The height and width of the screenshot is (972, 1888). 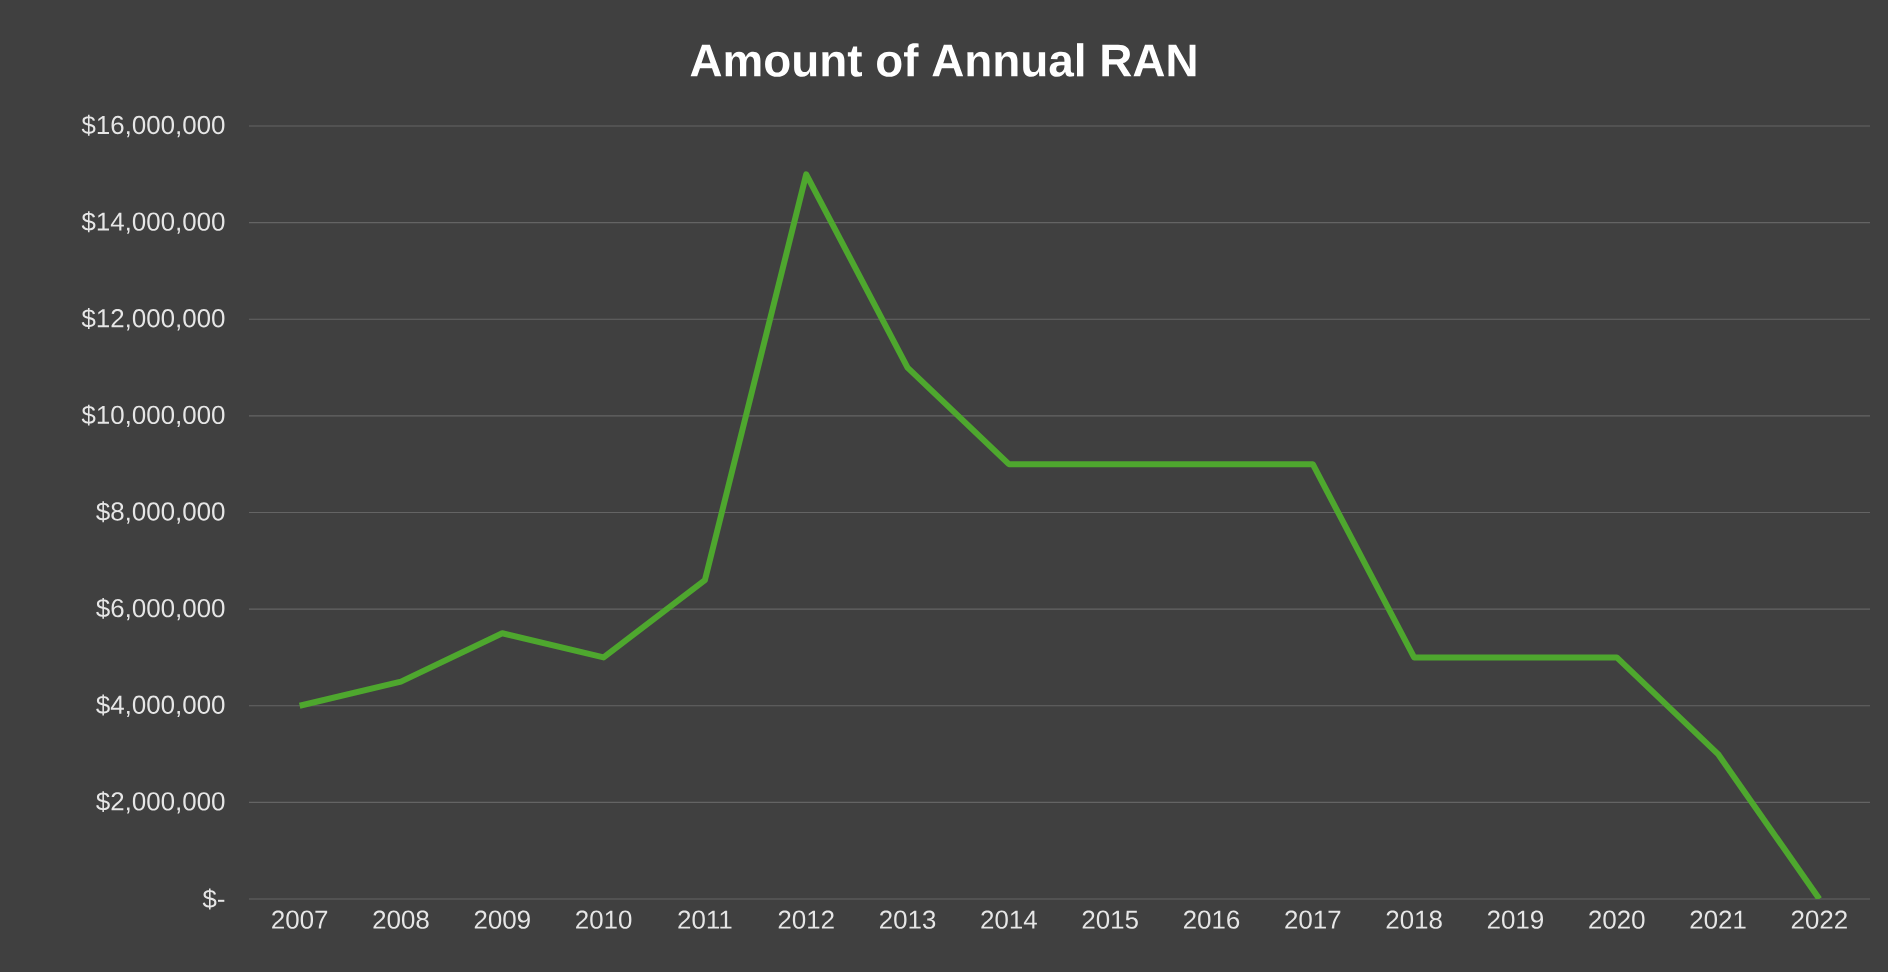 What do you see at coordinates (1313, 919) in the screenshot?
I see `x-tick-label: 2017` at bounding box center [1313, 919].